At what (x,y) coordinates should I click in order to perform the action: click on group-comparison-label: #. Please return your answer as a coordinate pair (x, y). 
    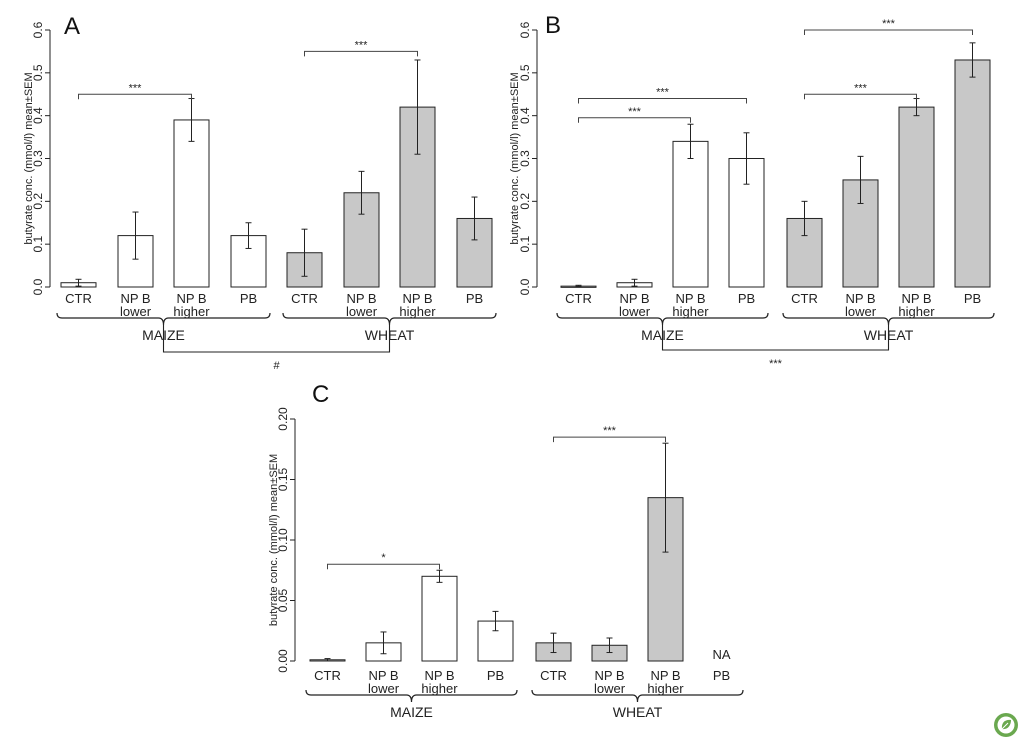
    Looking at the image, I should click on (276, 366).